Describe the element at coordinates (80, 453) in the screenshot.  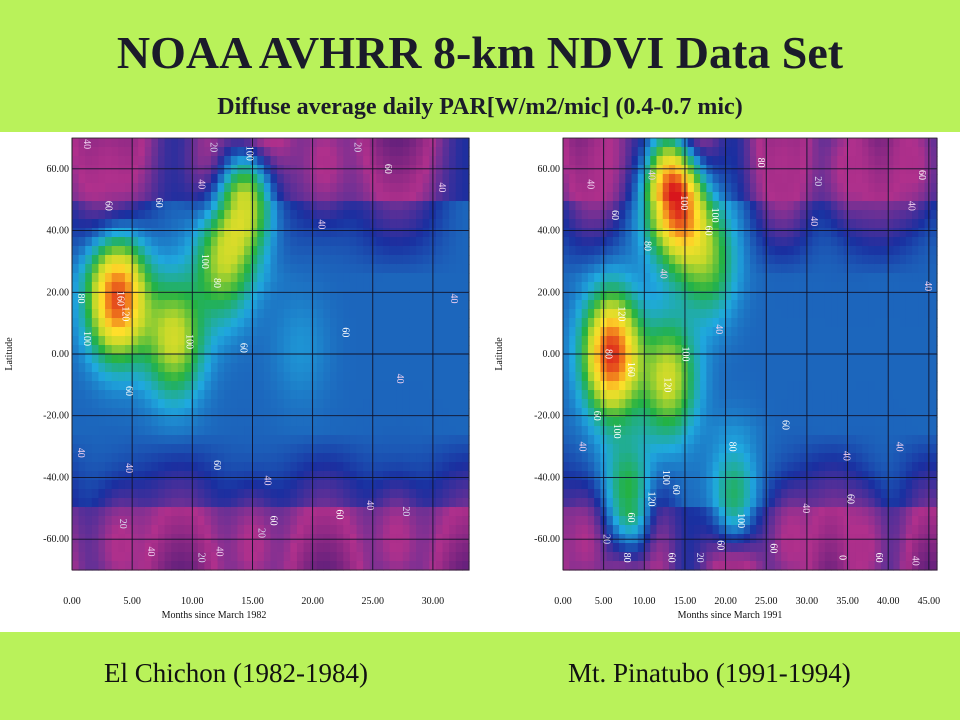
I see `contour-label: 40` at that location.